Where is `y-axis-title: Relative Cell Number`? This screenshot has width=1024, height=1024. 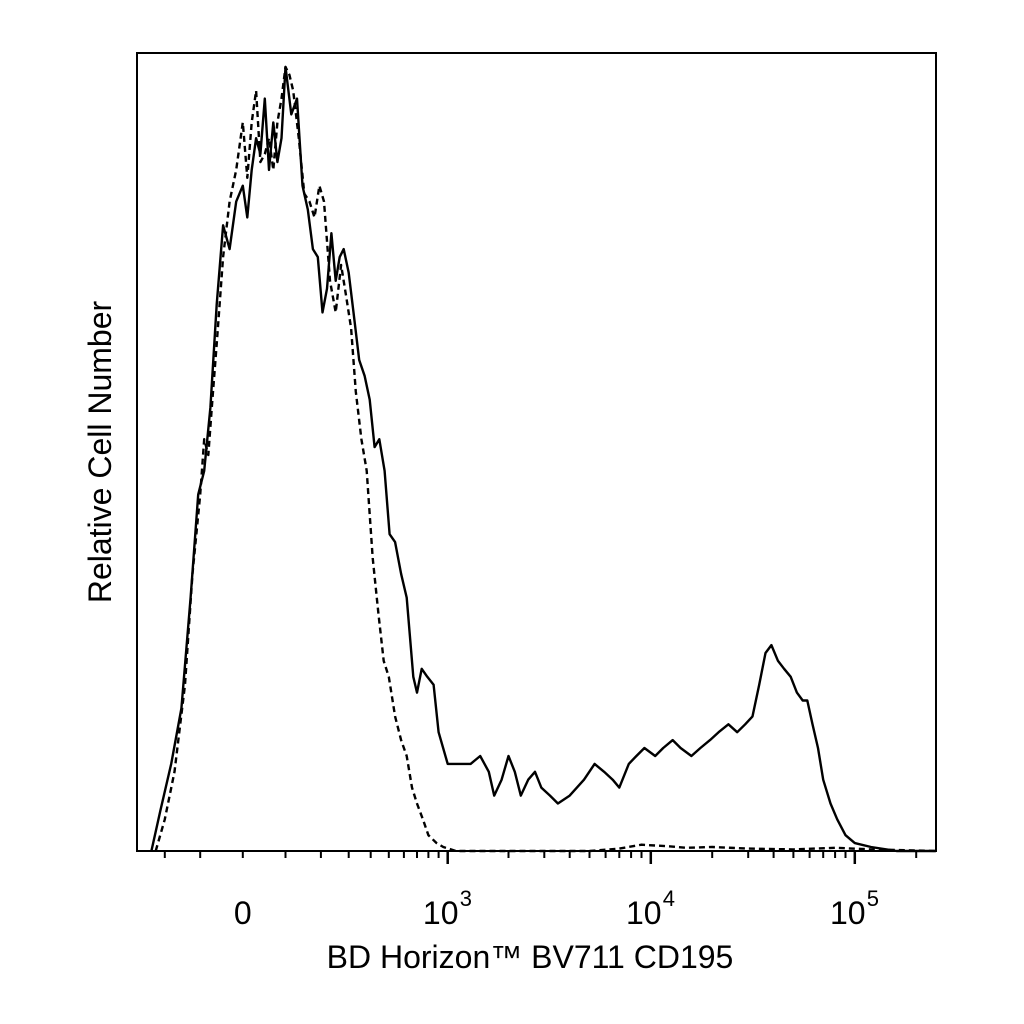
y-axis-title: Relative Cell Number is located at coordinates (100, 451).